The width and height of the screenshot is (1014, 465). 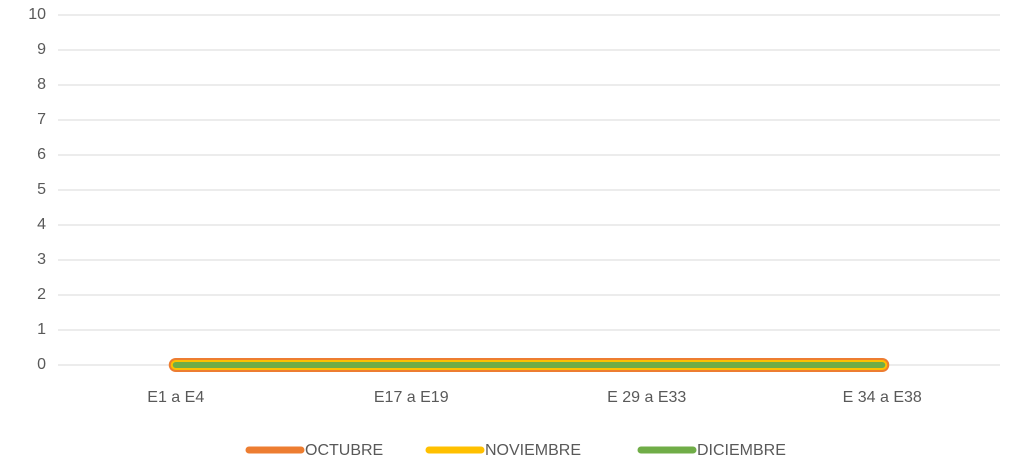 What do you see at coordinates (41, 119) in the screenshot?
I see `y-tick-label: 7` at bounding box center [41, 119].